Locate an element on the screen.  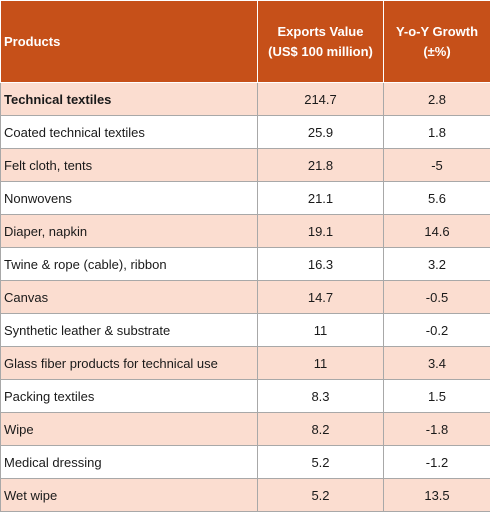
table-row: Wet wipe 5.2 13.5 is located at coordinates (245, 495).